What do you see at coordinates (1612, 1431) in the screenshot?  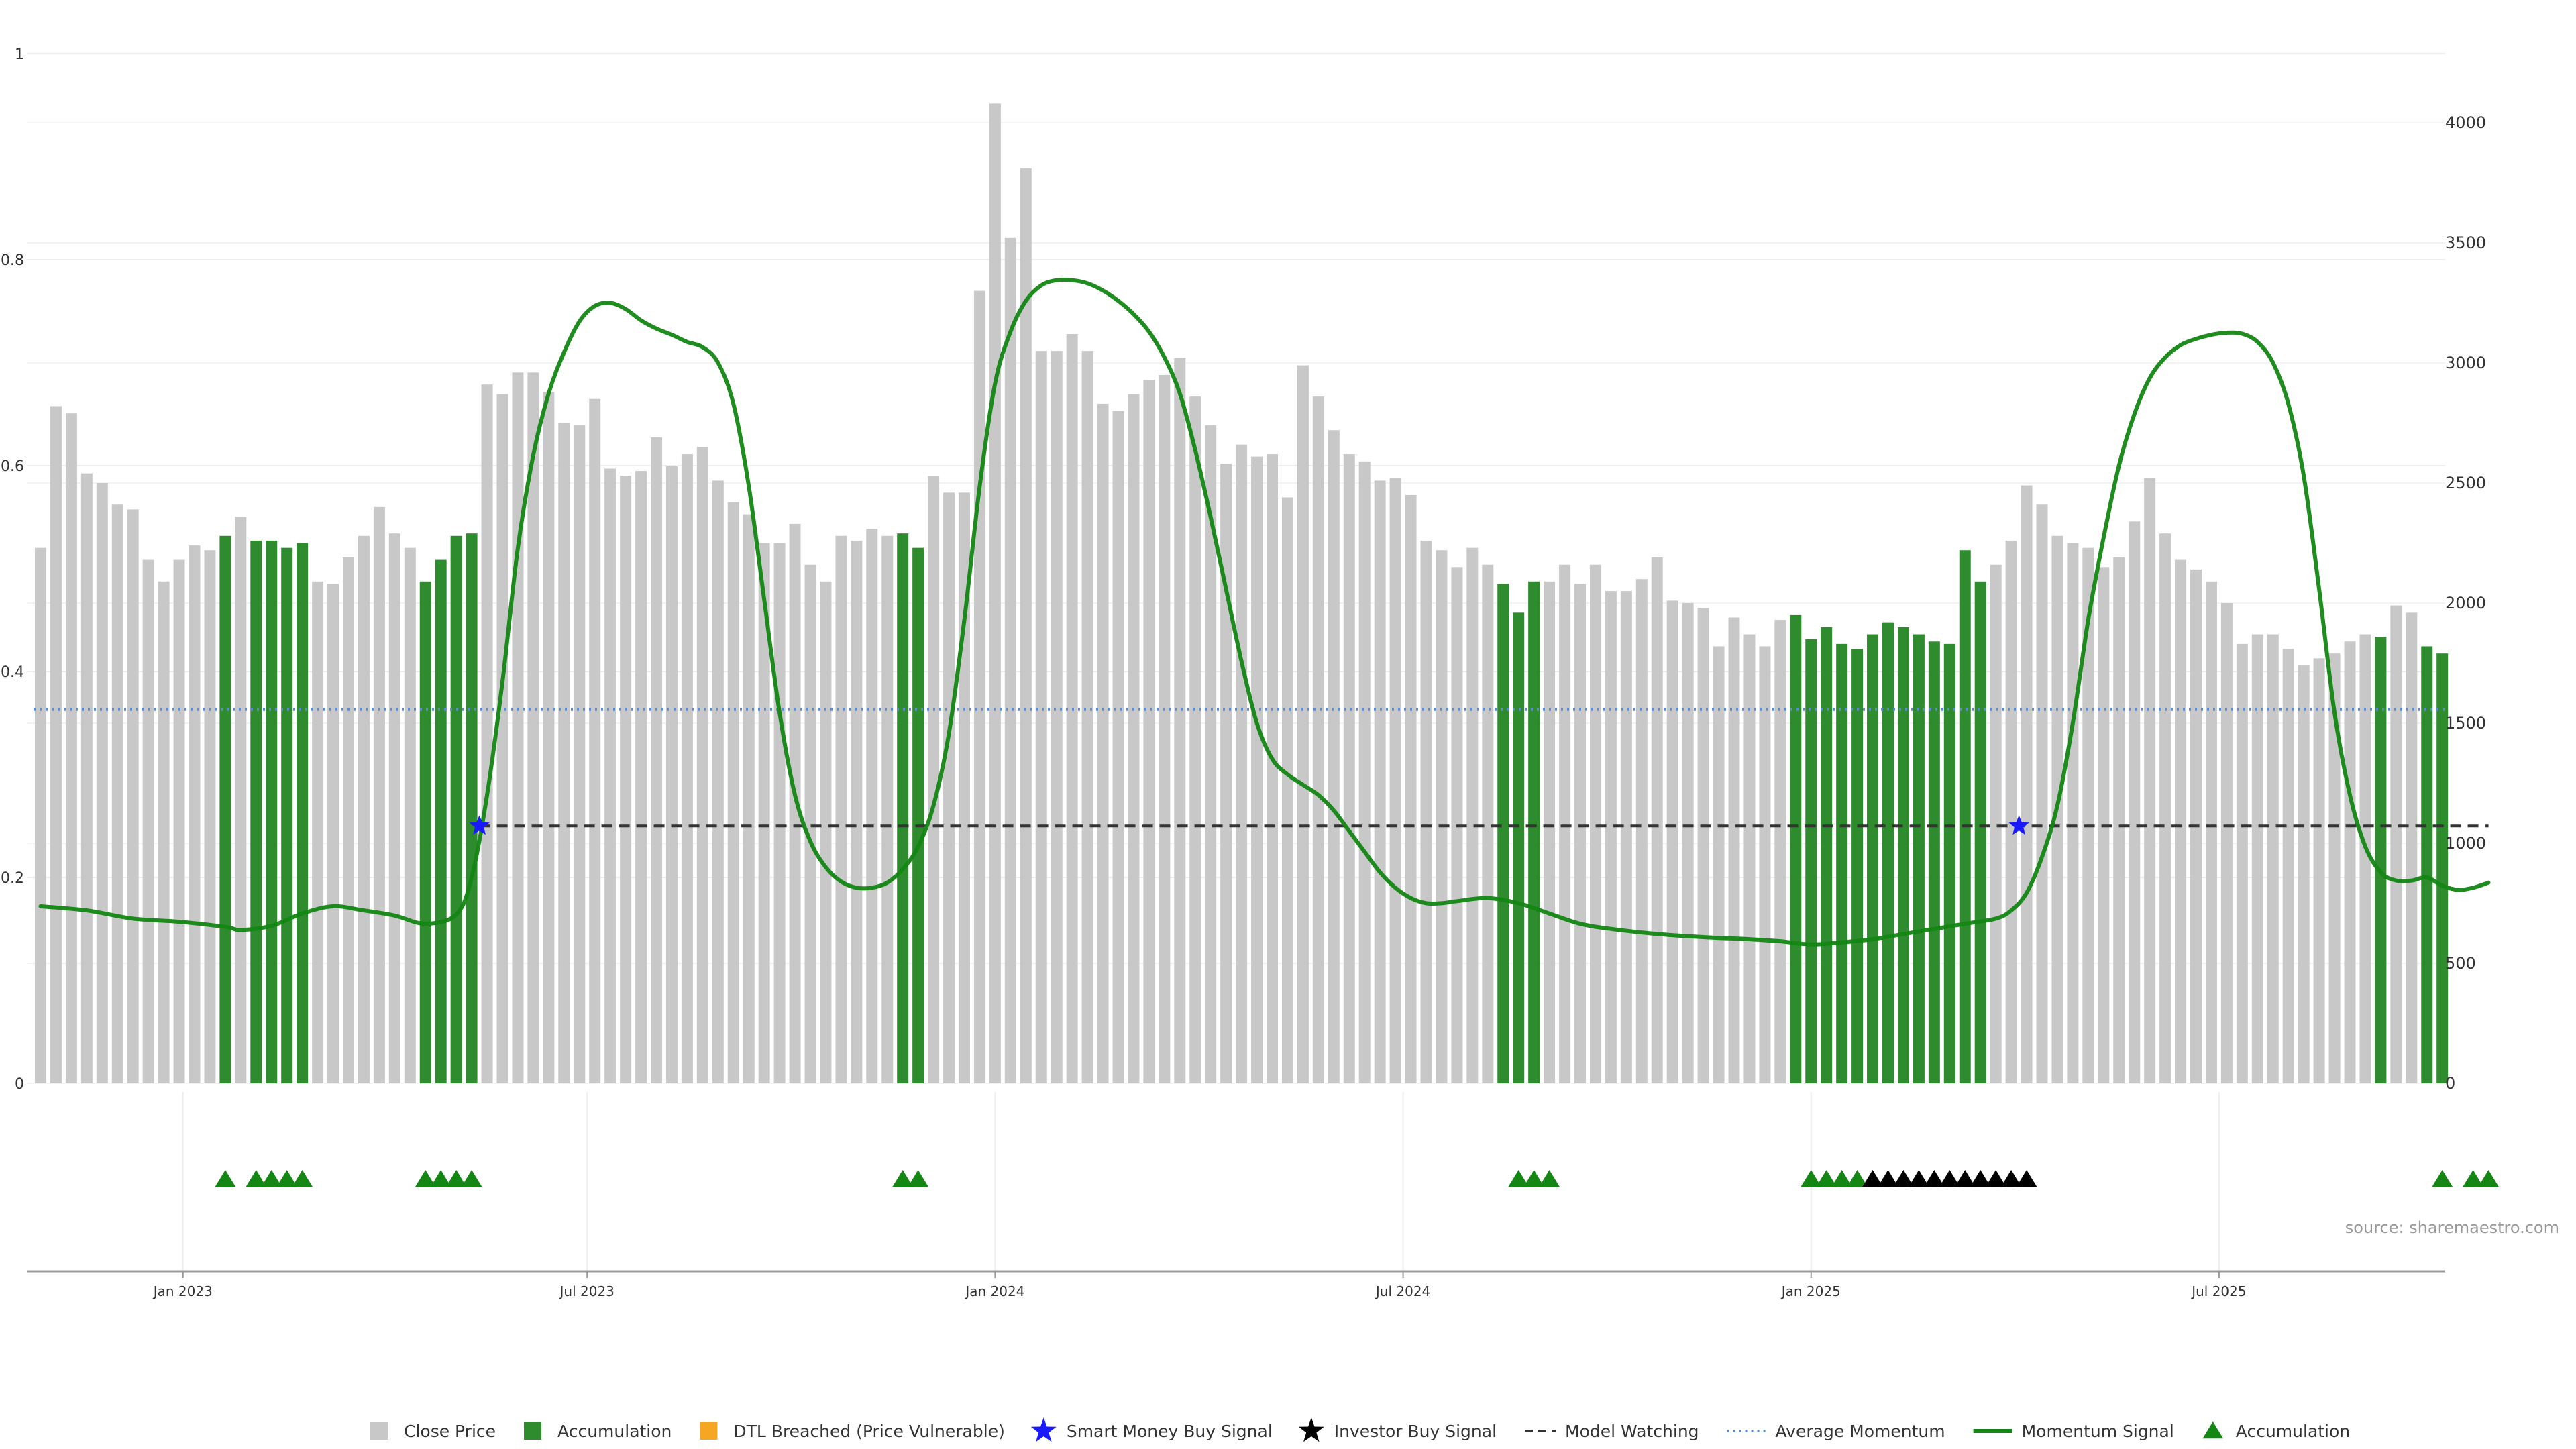 I see `legend-item: Model Watching` at bounding box center [1612, 1431].